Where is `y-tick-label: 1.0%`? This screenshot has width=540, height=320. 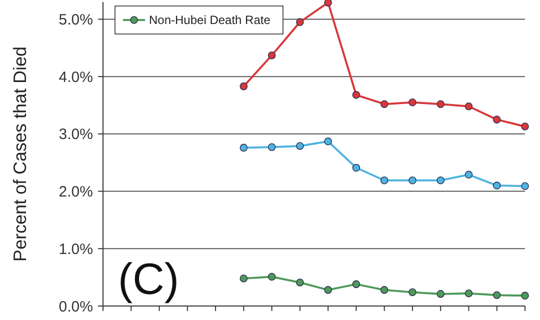
y-tick-label: 1.0% is located at coordinates (75, 249).